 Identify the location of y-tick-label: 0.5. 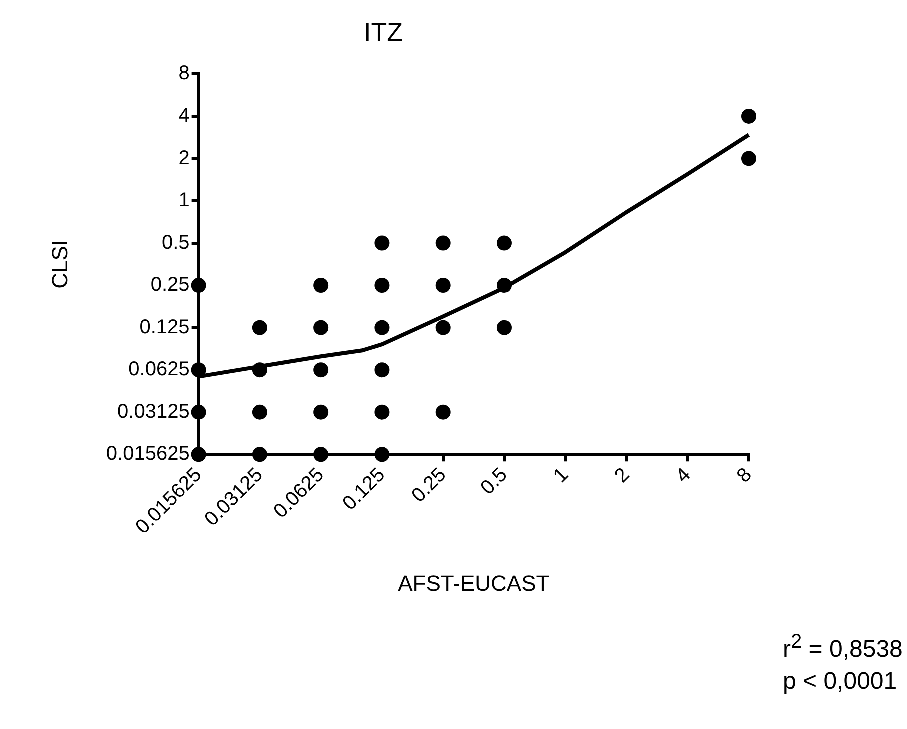
(176, 243).